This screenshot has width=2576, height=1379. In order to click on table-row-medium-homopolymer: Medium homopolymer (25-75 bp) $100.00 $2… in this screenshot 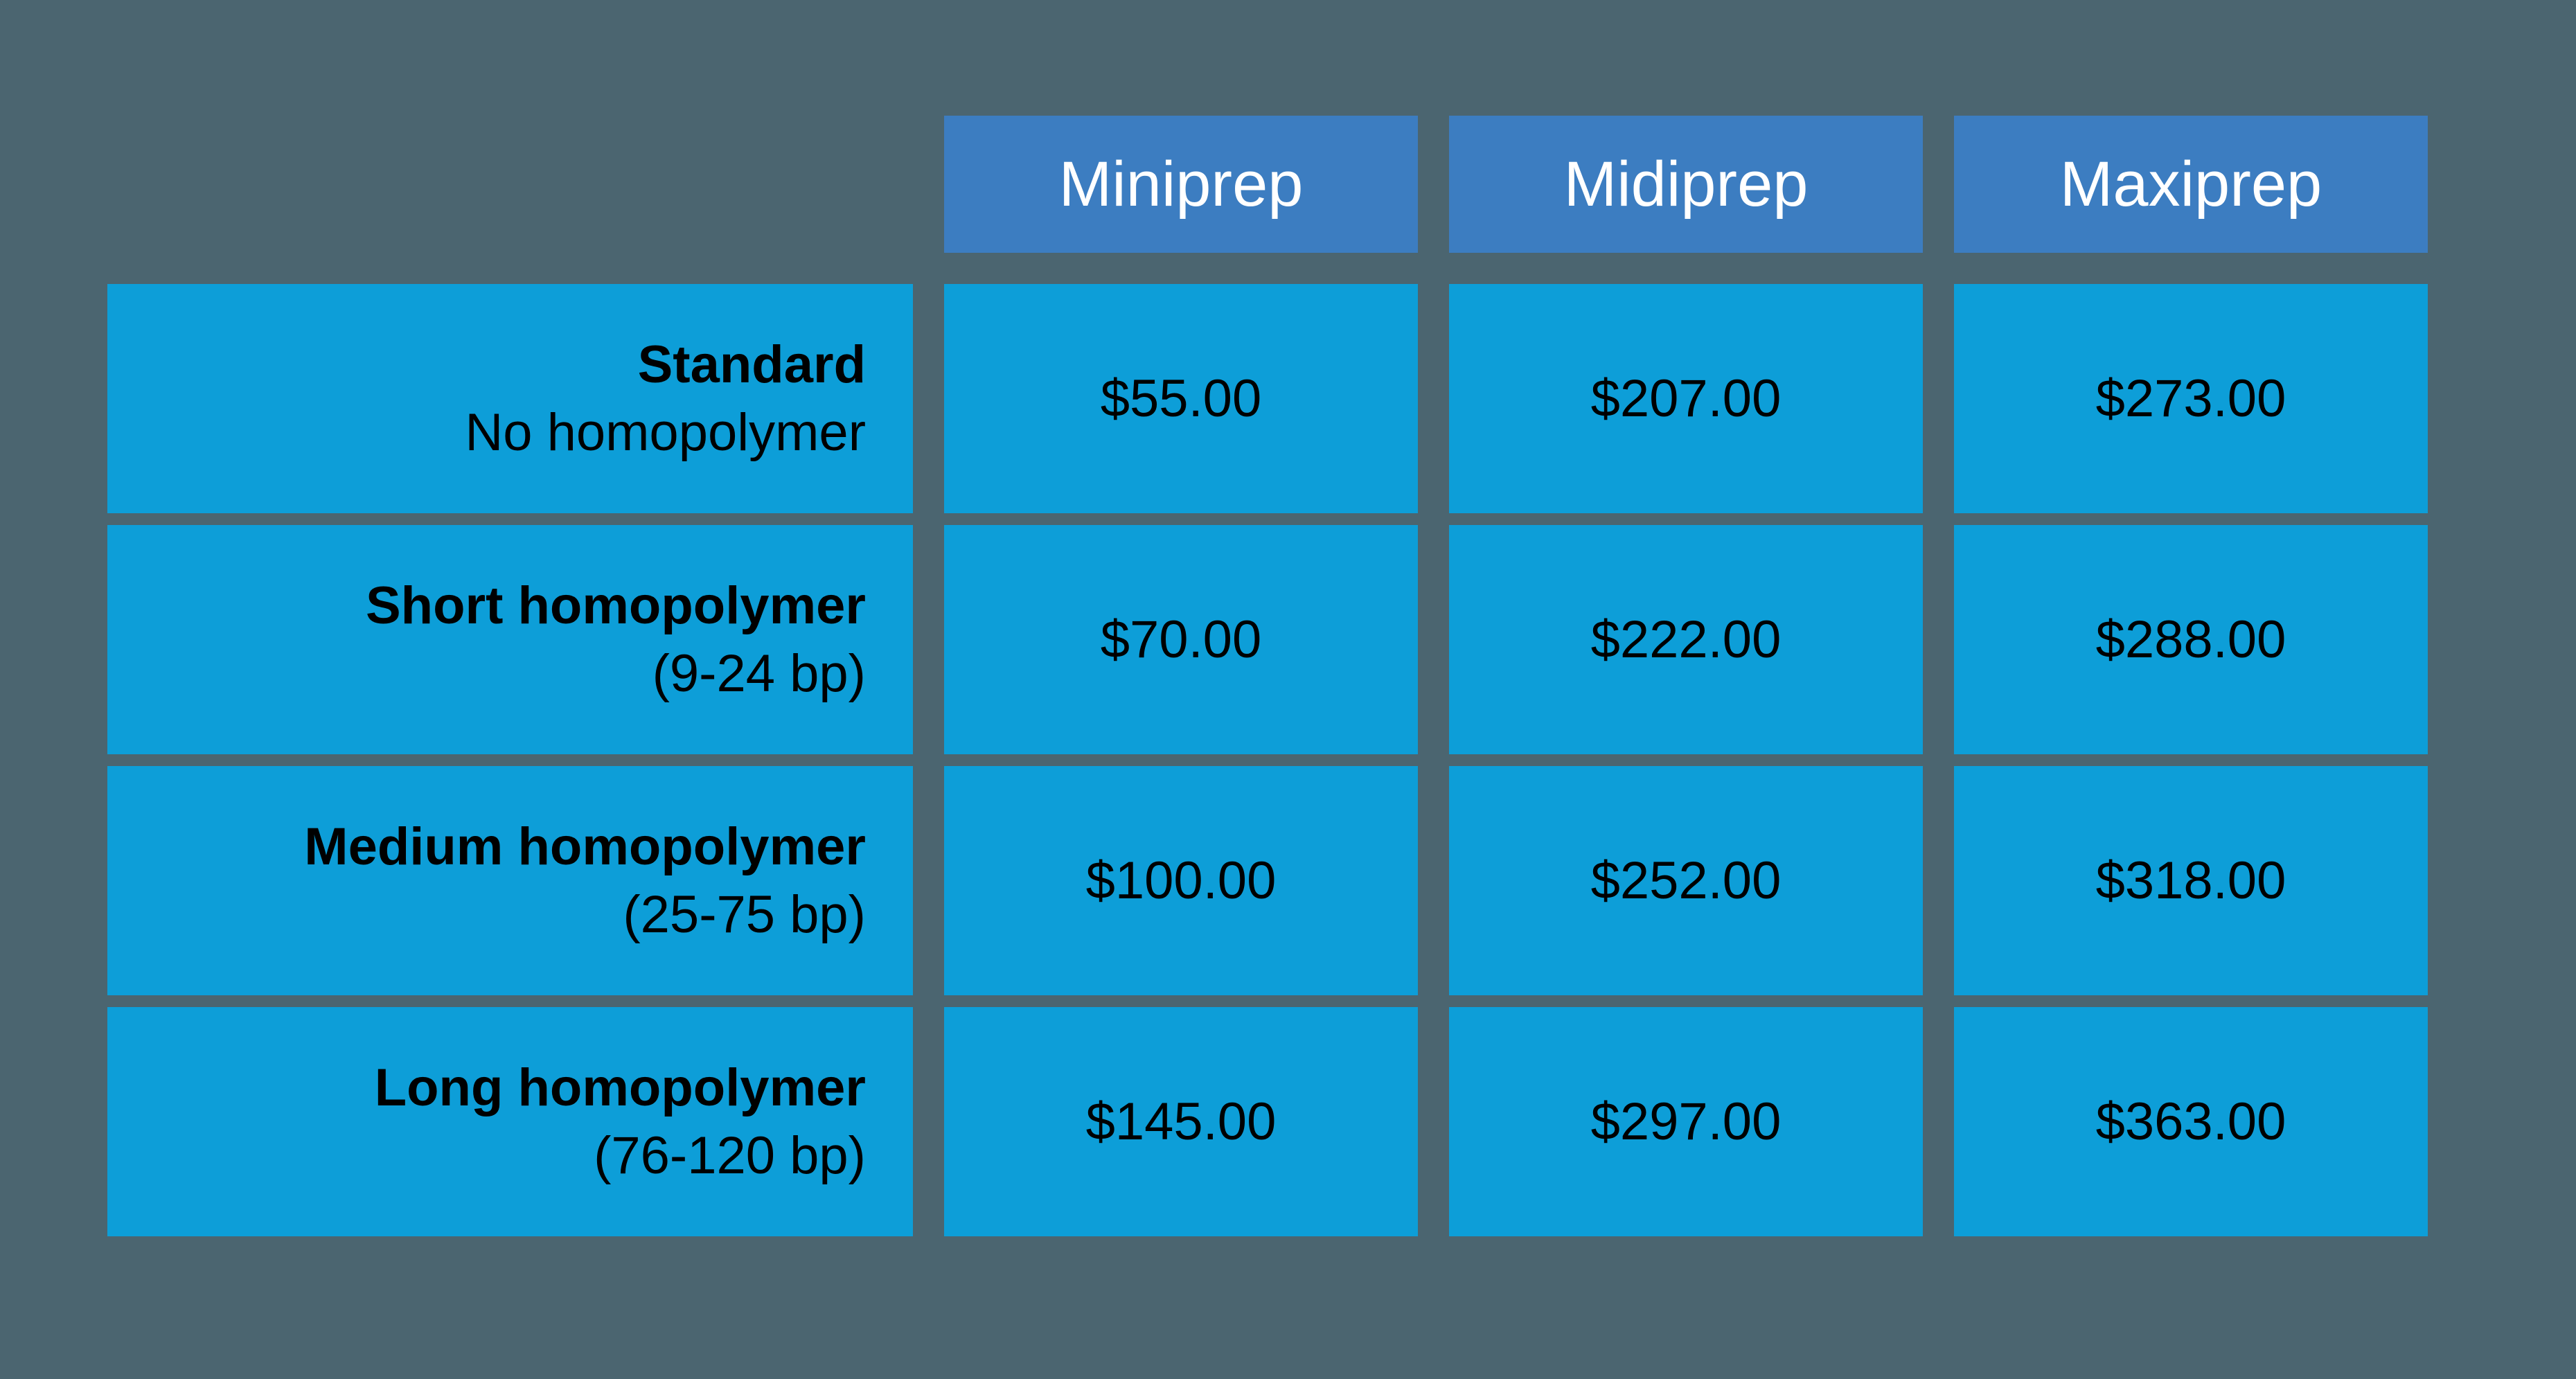, I will do `click(1267, 880)`.